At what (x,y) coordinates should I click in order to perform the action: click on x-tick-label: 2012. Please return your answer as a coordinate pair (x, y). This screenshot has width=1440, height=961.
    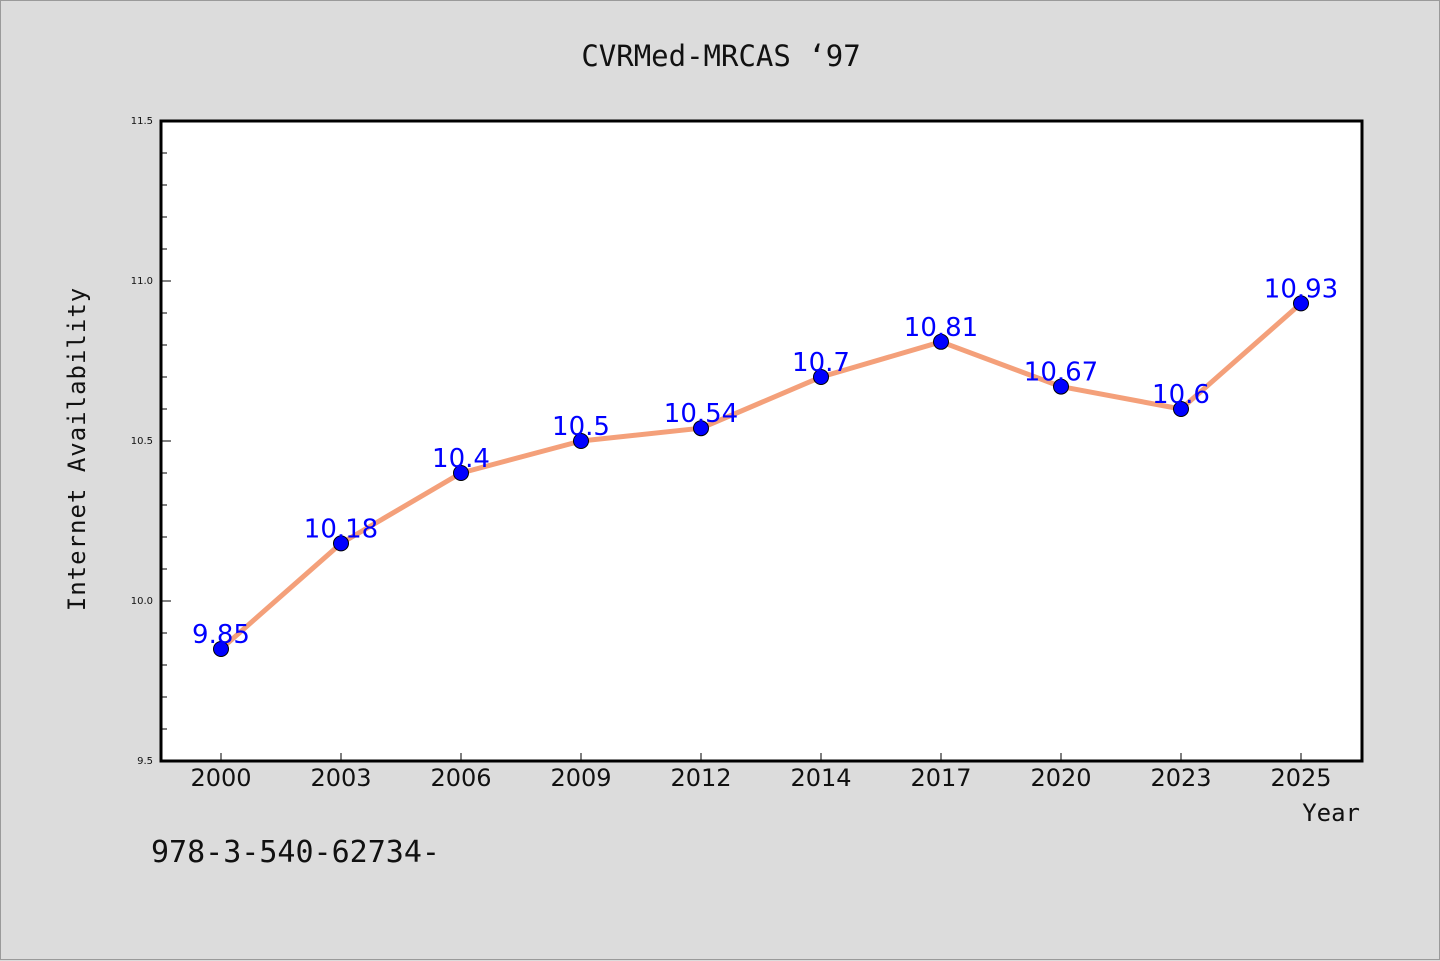
    Looking at the image, I should click on (700, 778).